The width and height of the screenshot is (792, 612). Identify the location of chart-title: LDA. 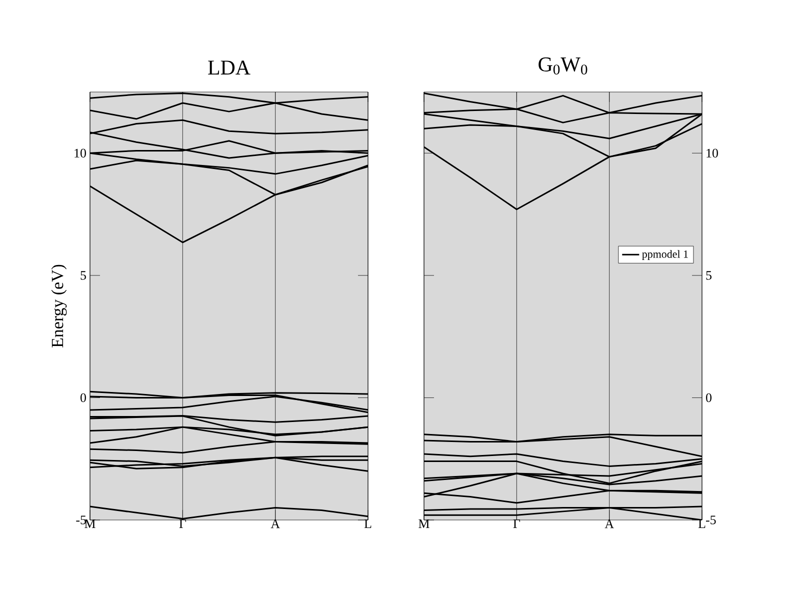
(229, 67).